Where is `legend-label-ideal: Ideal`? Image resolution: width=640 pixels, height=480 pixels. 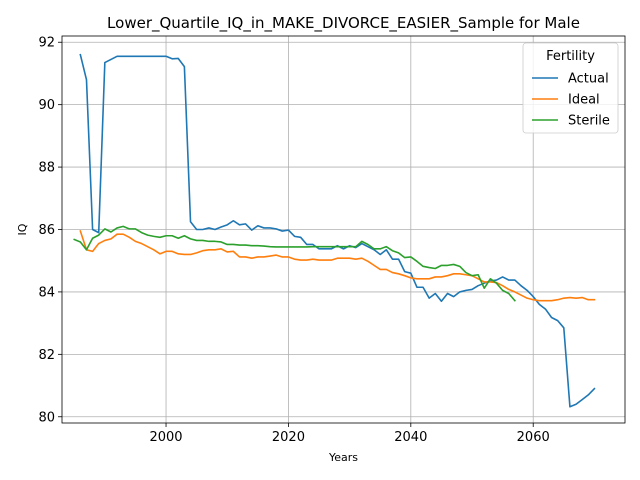 legend-label-ideal: Ideal is located at coordinates (584, 100).